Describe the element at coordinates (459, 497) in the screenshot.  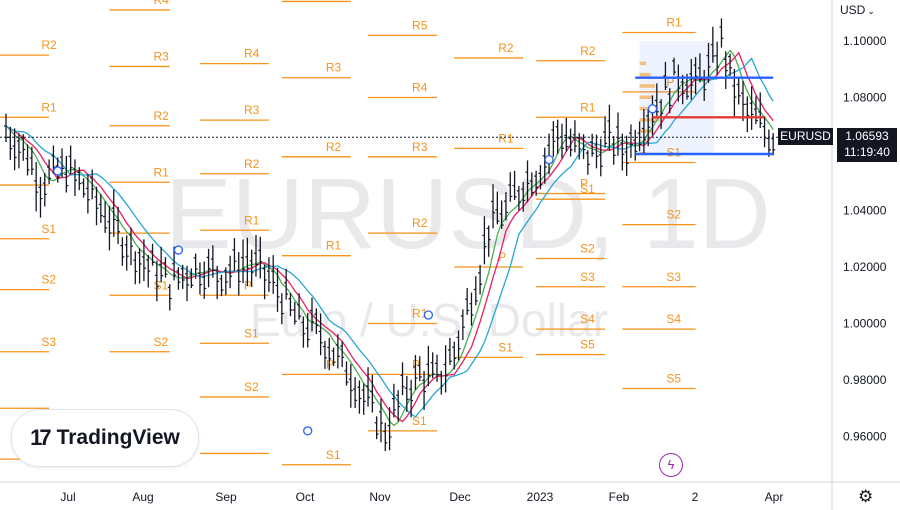
I see `time-tick-label: Dec` at that location.